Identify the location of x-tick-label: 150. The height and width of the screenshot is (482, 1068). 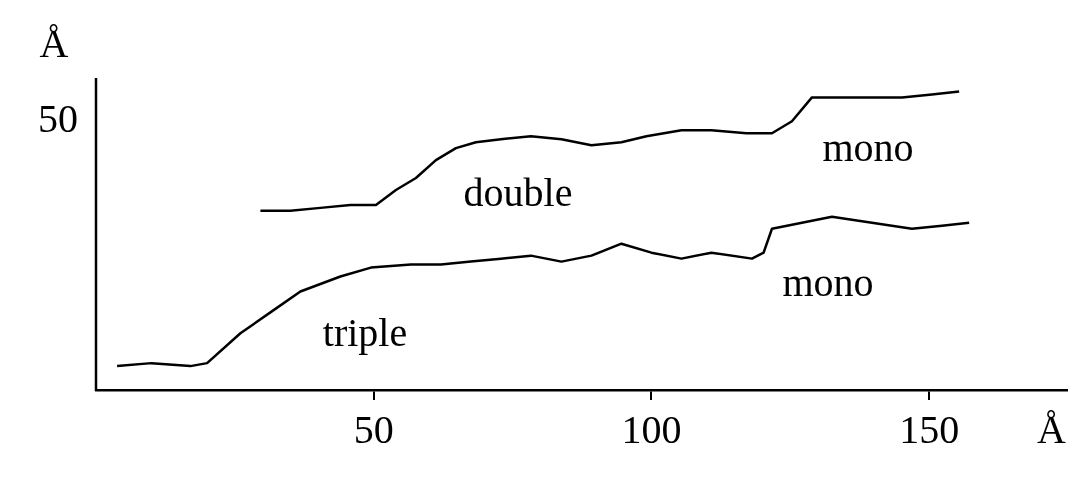
(929, 429).